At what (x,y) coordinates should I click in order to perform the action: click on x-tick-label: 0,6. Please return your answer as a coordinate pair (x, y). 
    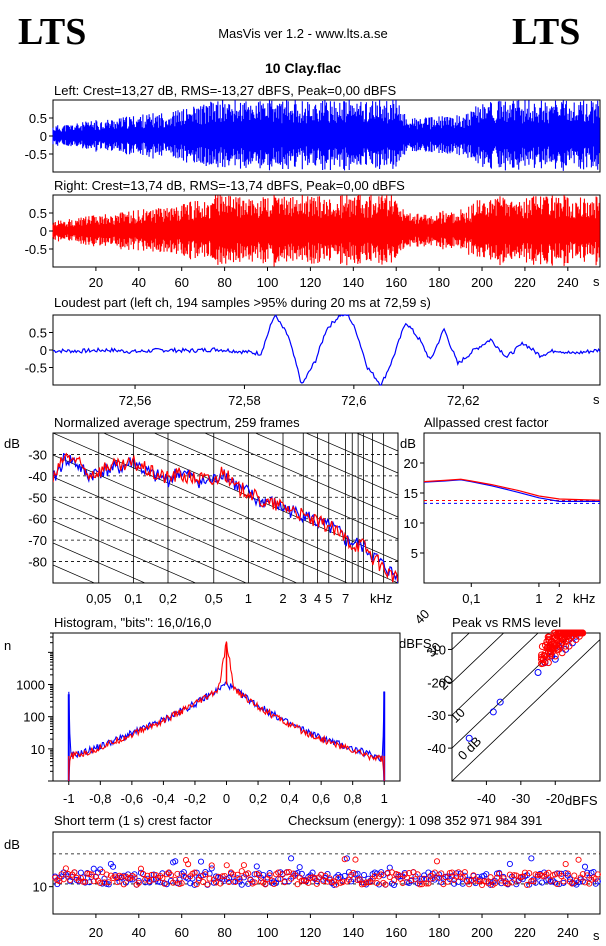
    Looking at the image, I should click on (321, 798).